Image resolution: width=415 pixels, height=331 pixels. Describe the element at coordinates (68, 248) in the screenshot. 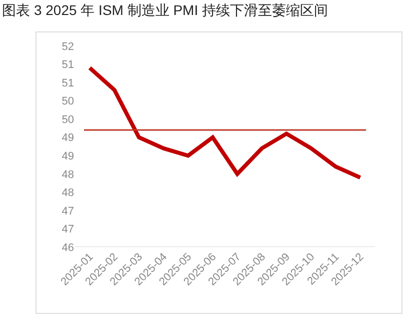

I see `y-tick-label: 46` at that location.